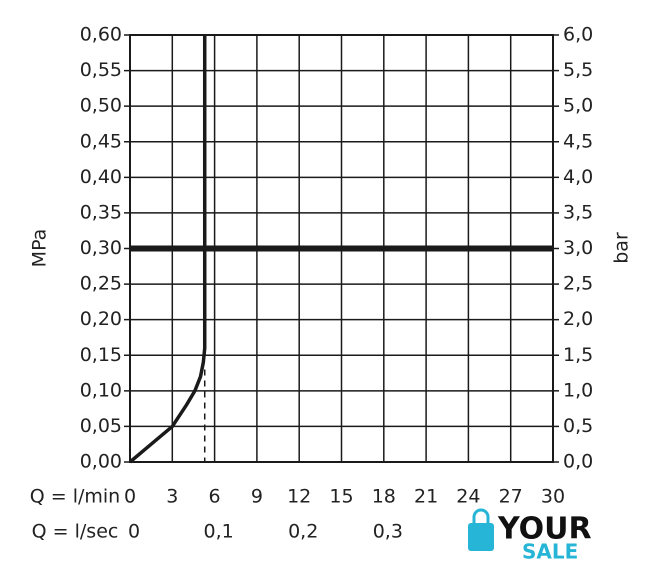 The image size is (656, 575). What do you see at coordinates (388, 532) in the screenshot?
I see `x2-tick-label: 0,3` at bounding box center [388, 532].